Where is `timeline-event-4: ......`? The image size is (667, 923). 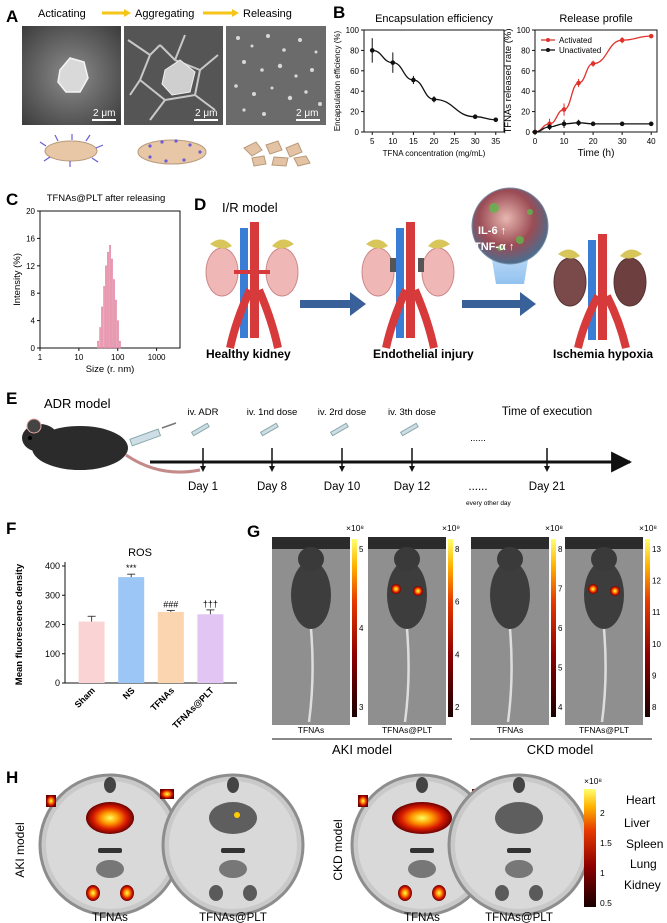 timeline-event-4: ...... is located at coordinates (478, 438).